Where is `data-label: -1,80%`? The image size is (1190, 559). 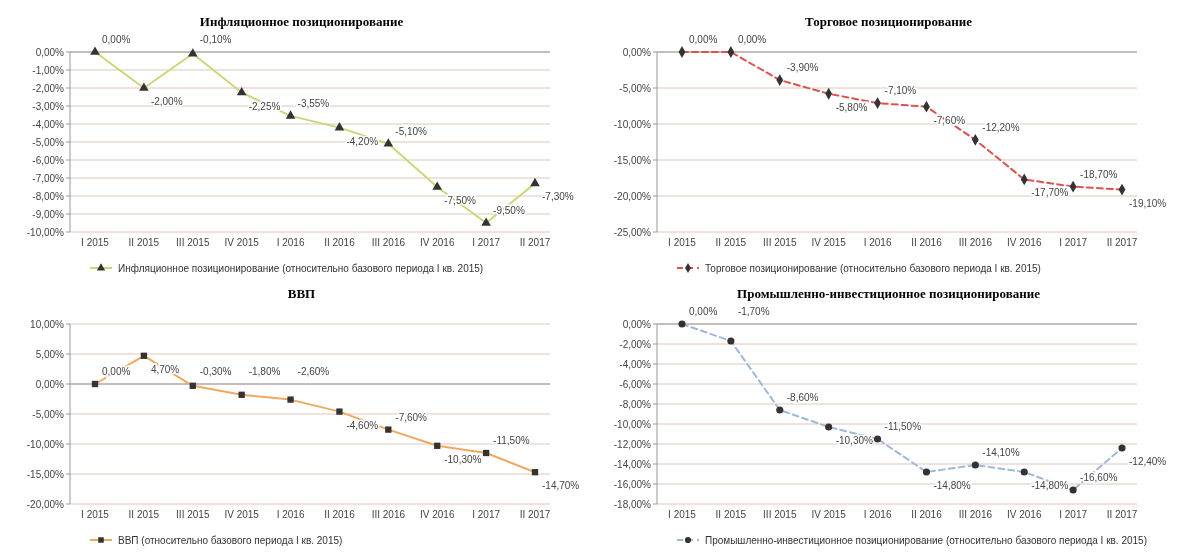
data-label: -1,80% is located at coordinates (264, 371).